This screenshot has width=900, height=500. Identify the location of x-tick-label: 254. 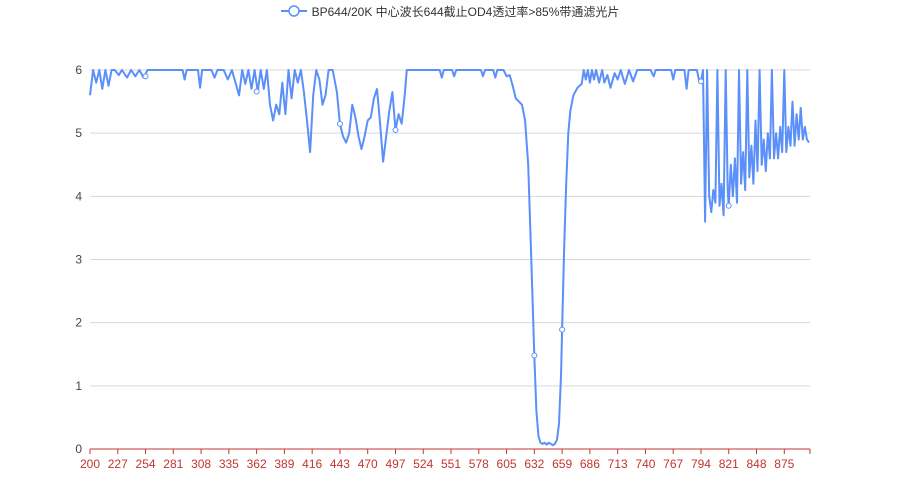
(146, 464).